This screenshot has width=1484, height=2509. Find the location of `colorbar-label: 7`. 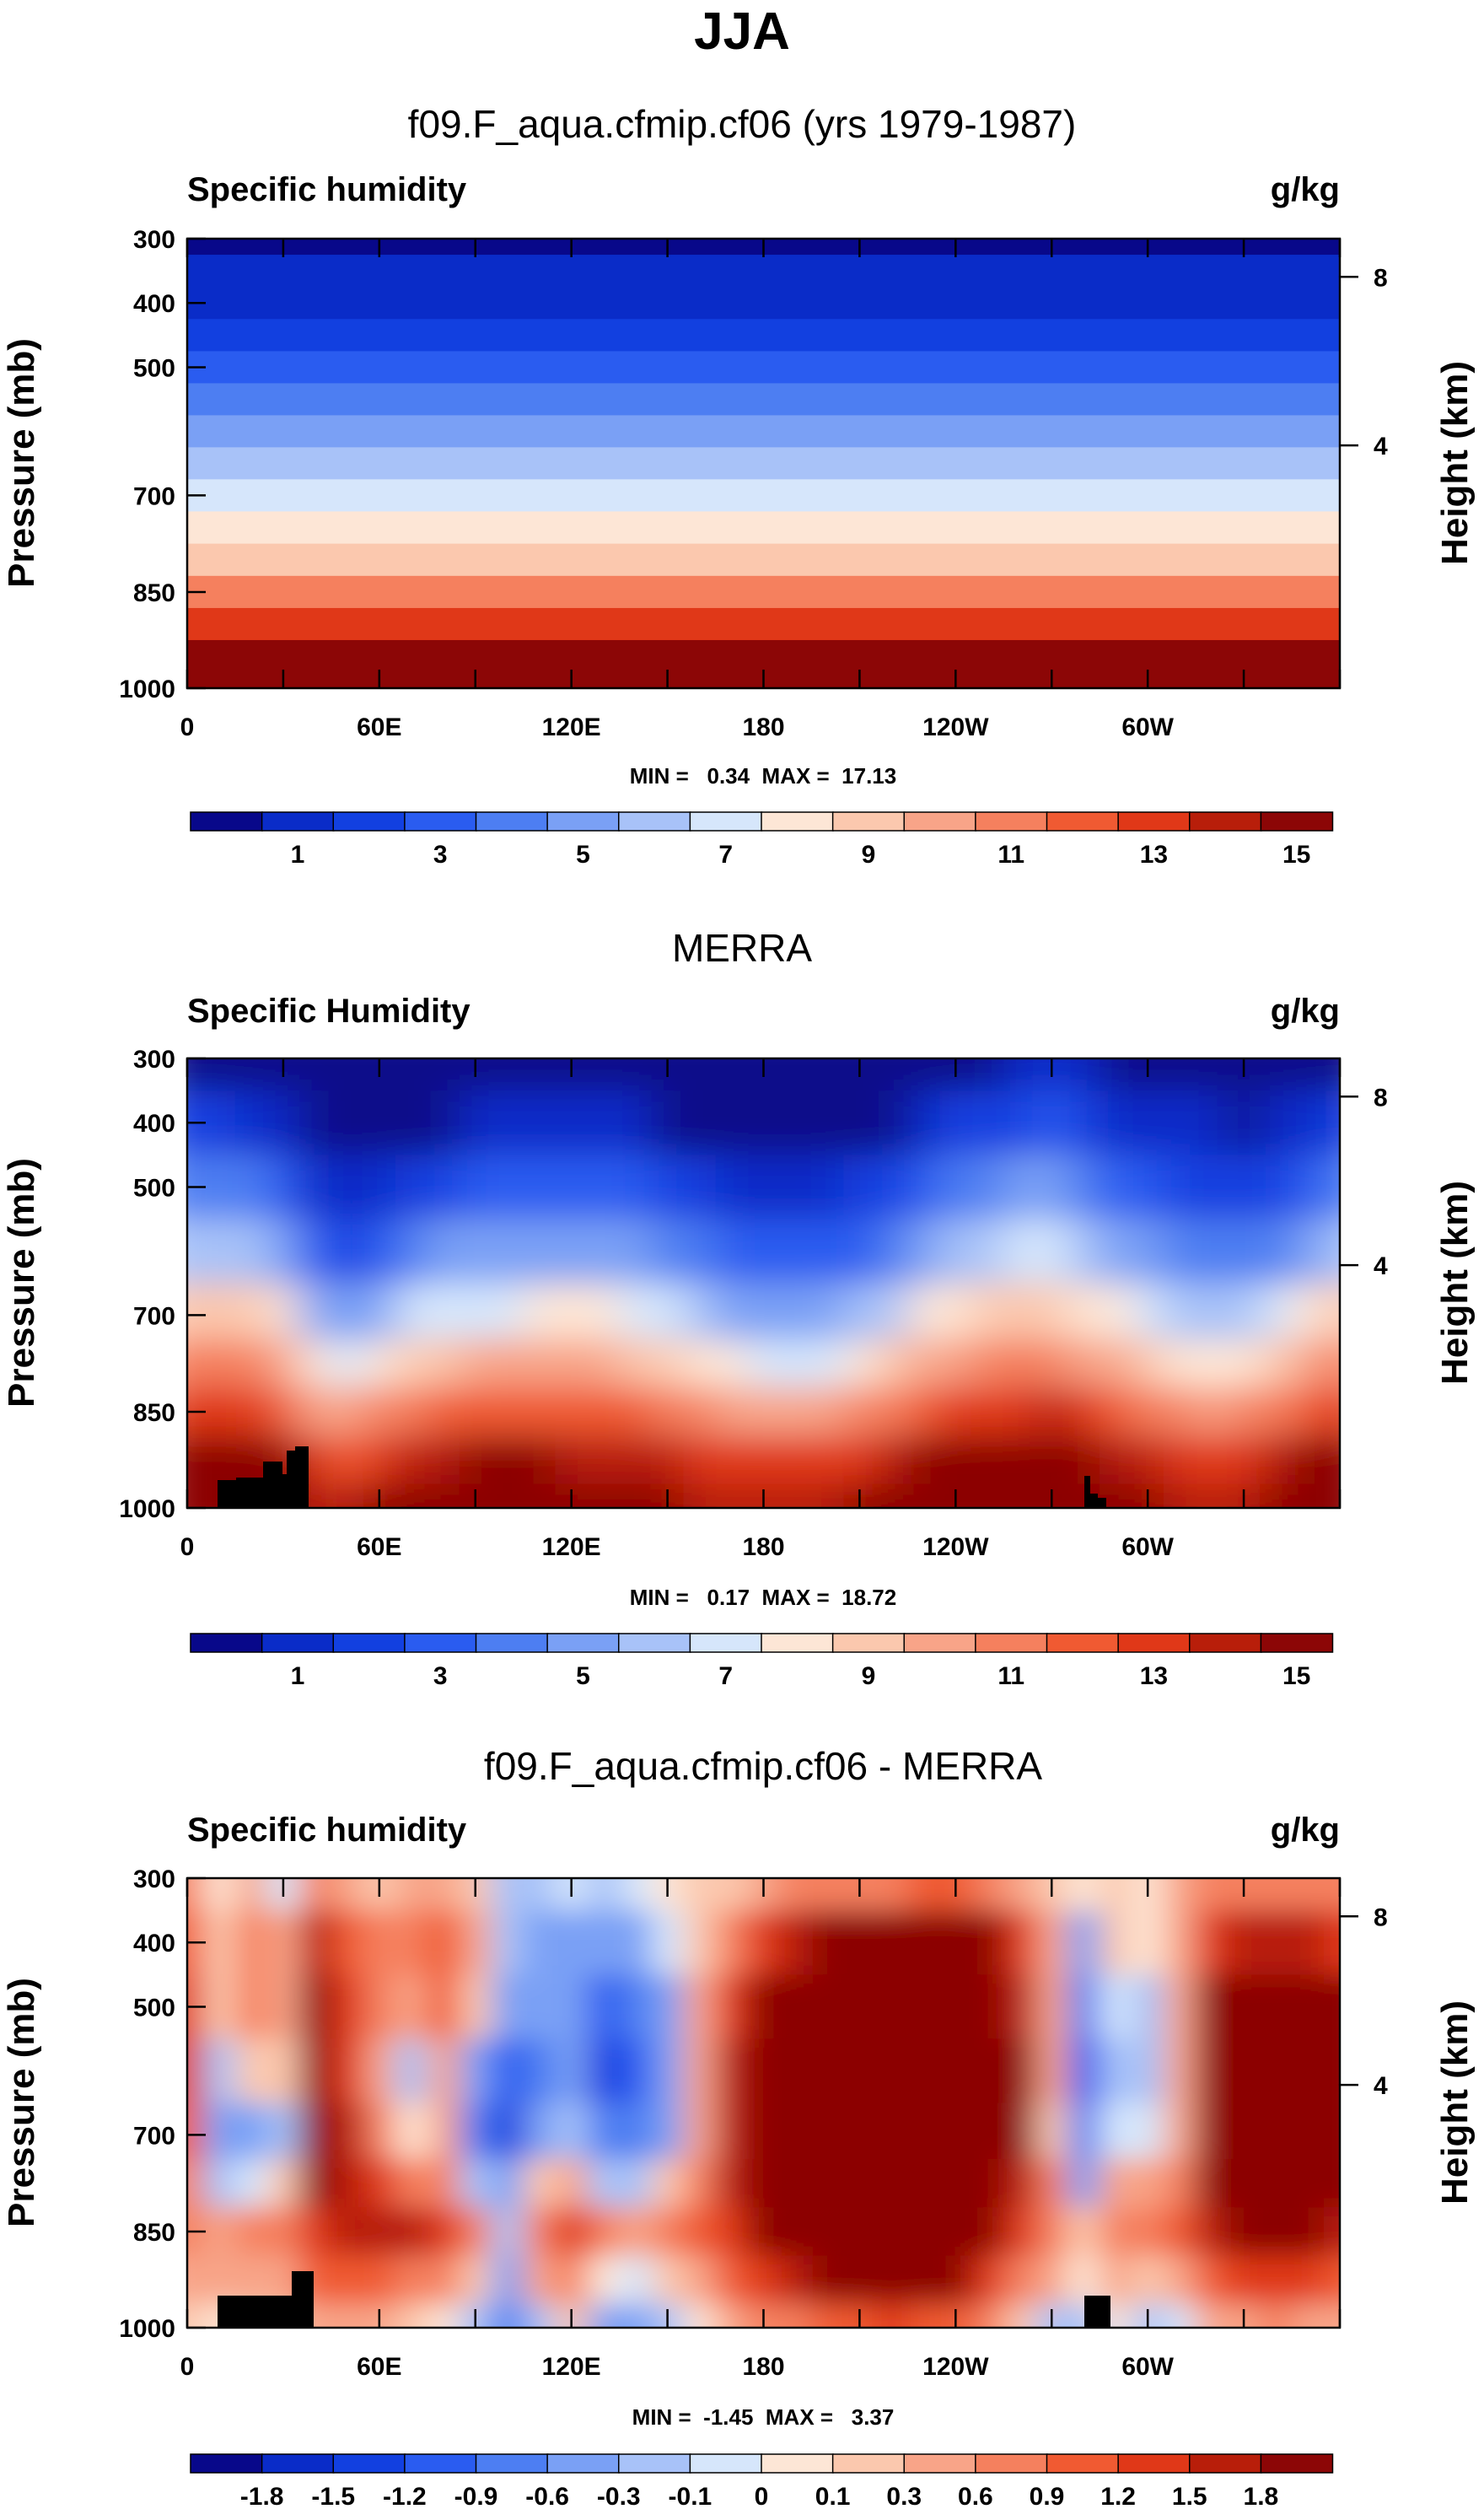

colorbar-label: 7 is located at coordinates (725, 855).